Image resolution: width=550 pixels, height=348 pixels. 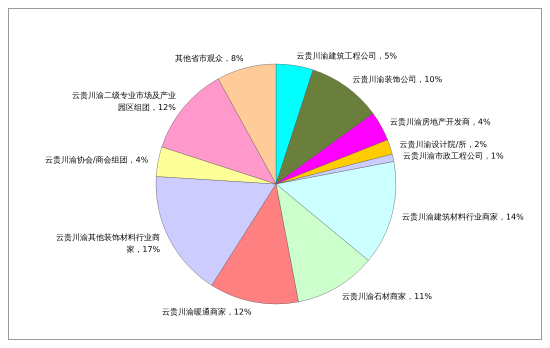 What do you see at coordinates (347, 56) in the screenshot?
I see `slice-label: 云贵川渝建筑工程公司，5%` at bounding box center [347, 56].